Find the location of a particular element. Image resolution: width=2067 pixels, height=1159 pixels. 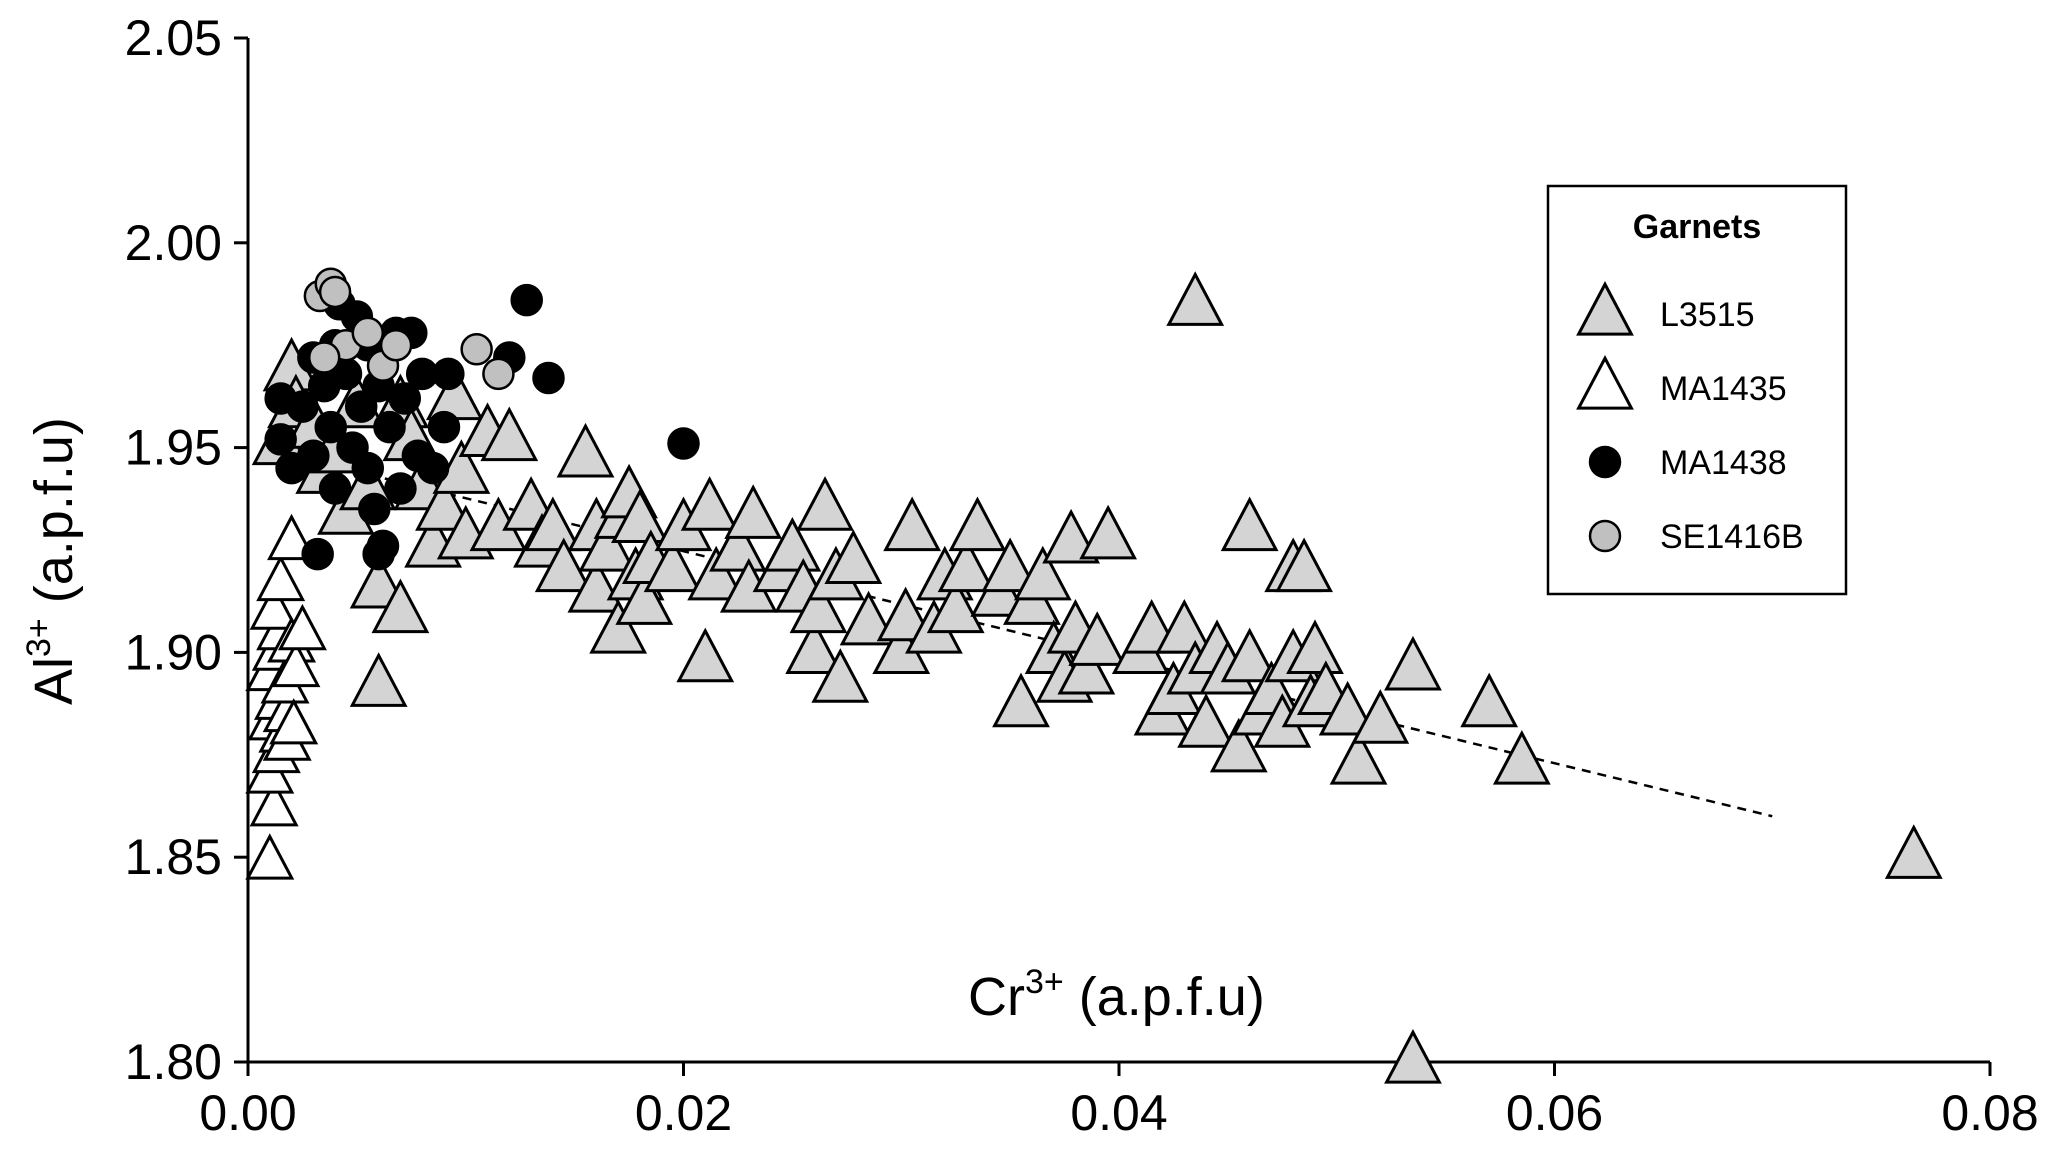

y-tick-label: 1.80 is located at coordinates (173, 1062).